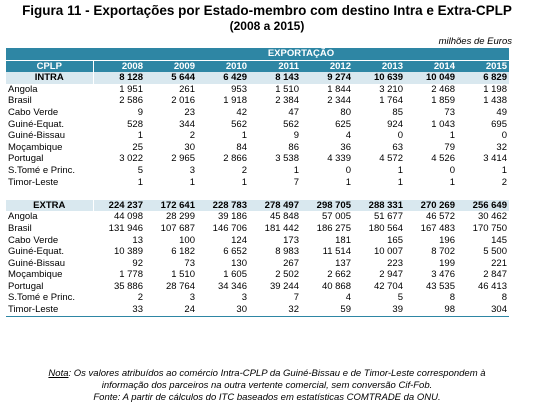 This screenshot has height=418, width=534. Describe the element at coordinates (345, 112) in the screenshot. I see `value-cell: 80` at that location.